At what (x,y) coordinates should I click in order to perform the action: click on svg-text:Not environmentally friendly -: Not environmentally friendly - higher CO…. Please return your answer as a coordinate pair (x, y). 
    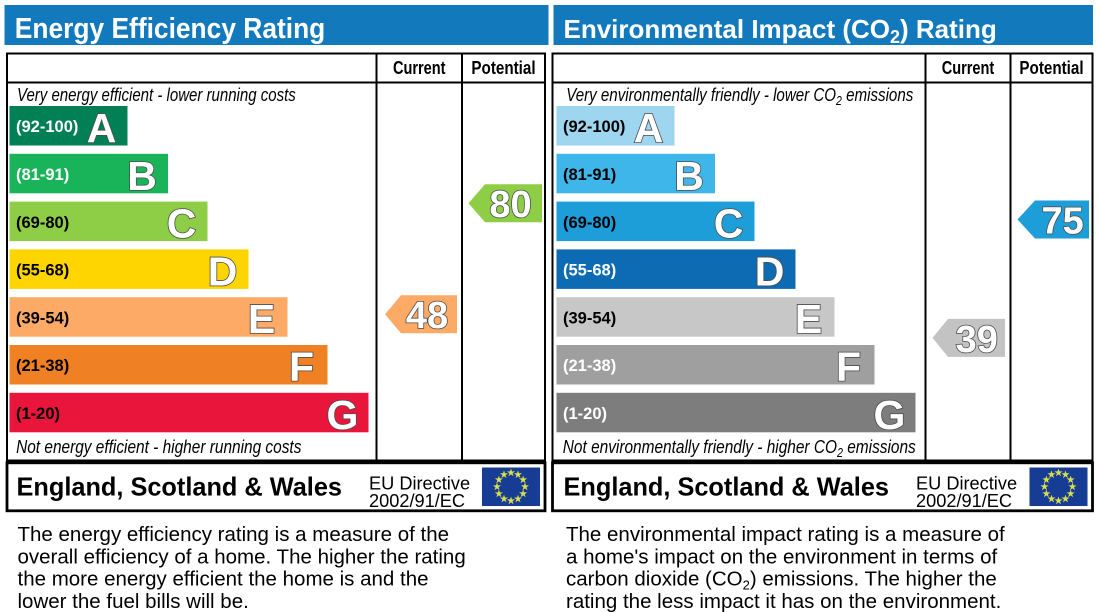
    Looking at the image, I should click on (739, 449).